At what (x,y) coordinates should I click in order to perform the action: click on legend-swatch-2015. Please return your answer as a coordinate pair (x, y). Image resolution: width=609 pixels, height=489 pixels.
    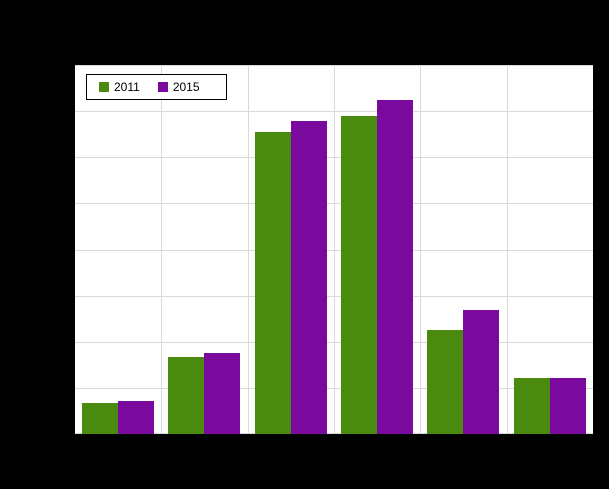
    Looking at the image, I should click on (162, 87).